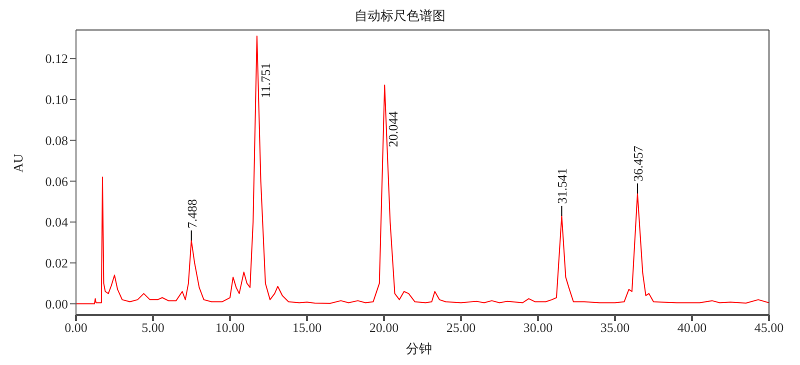 The width and height of the screenshot is (800, 365). I want to click on x-axis-title: 分钟, so click(419, 348).